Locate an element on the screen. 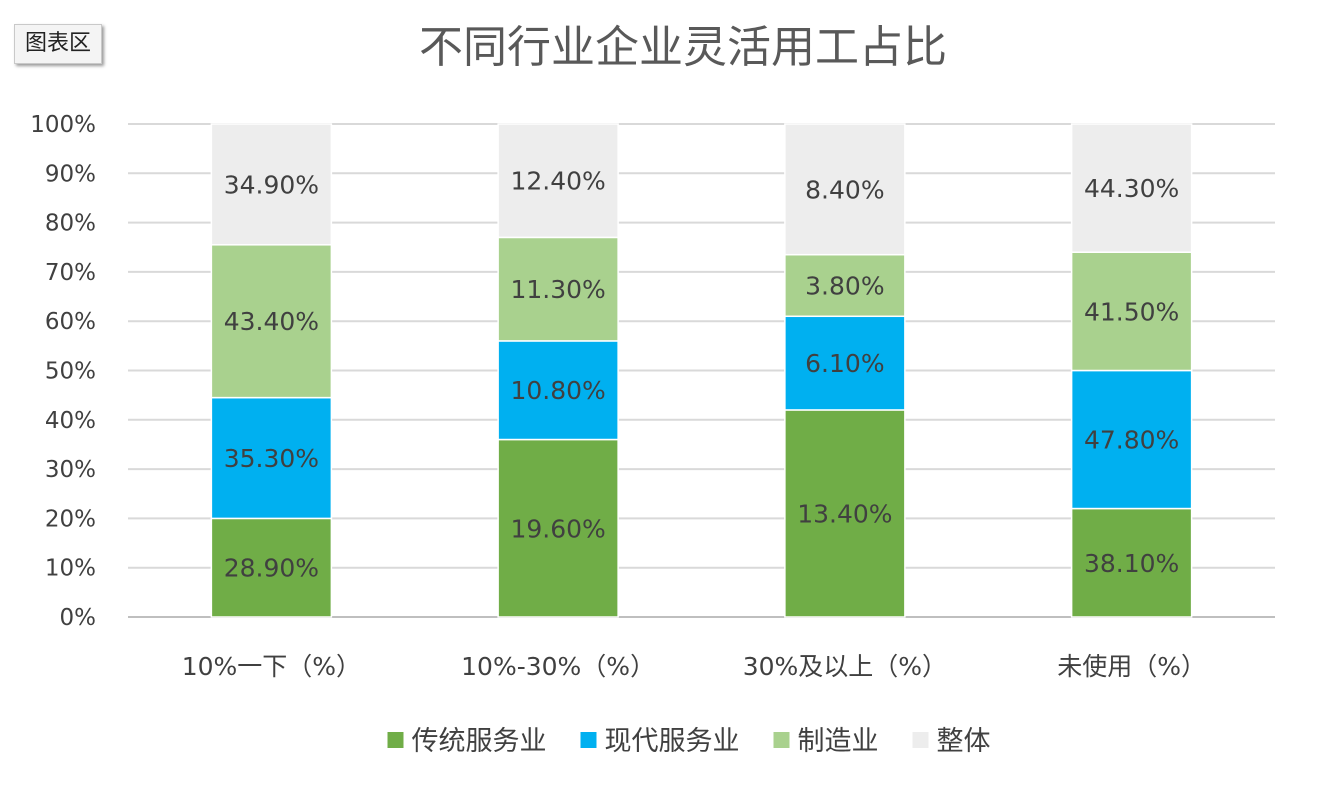  data-label: 35.30% is located at coordinates (271, 458).